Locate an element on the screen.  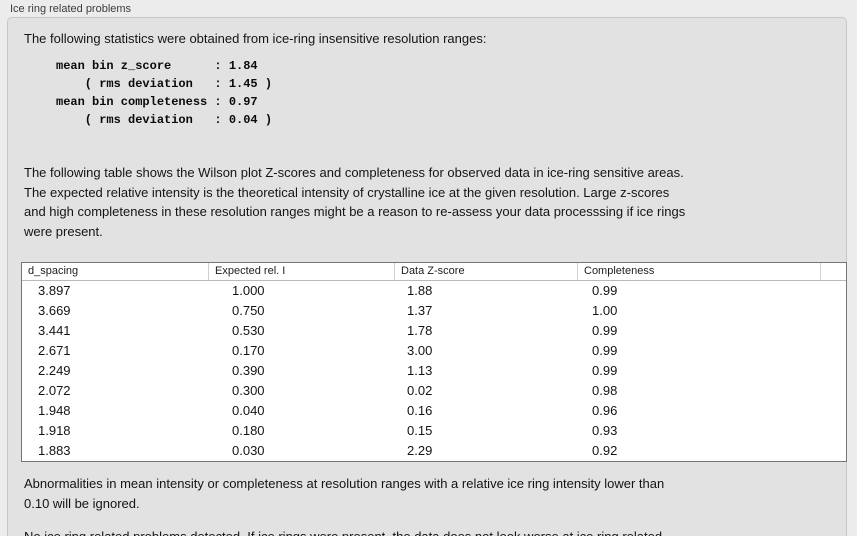
column-header-expected-rel-i: Expected rel. I is located at coordinates (302, 271).